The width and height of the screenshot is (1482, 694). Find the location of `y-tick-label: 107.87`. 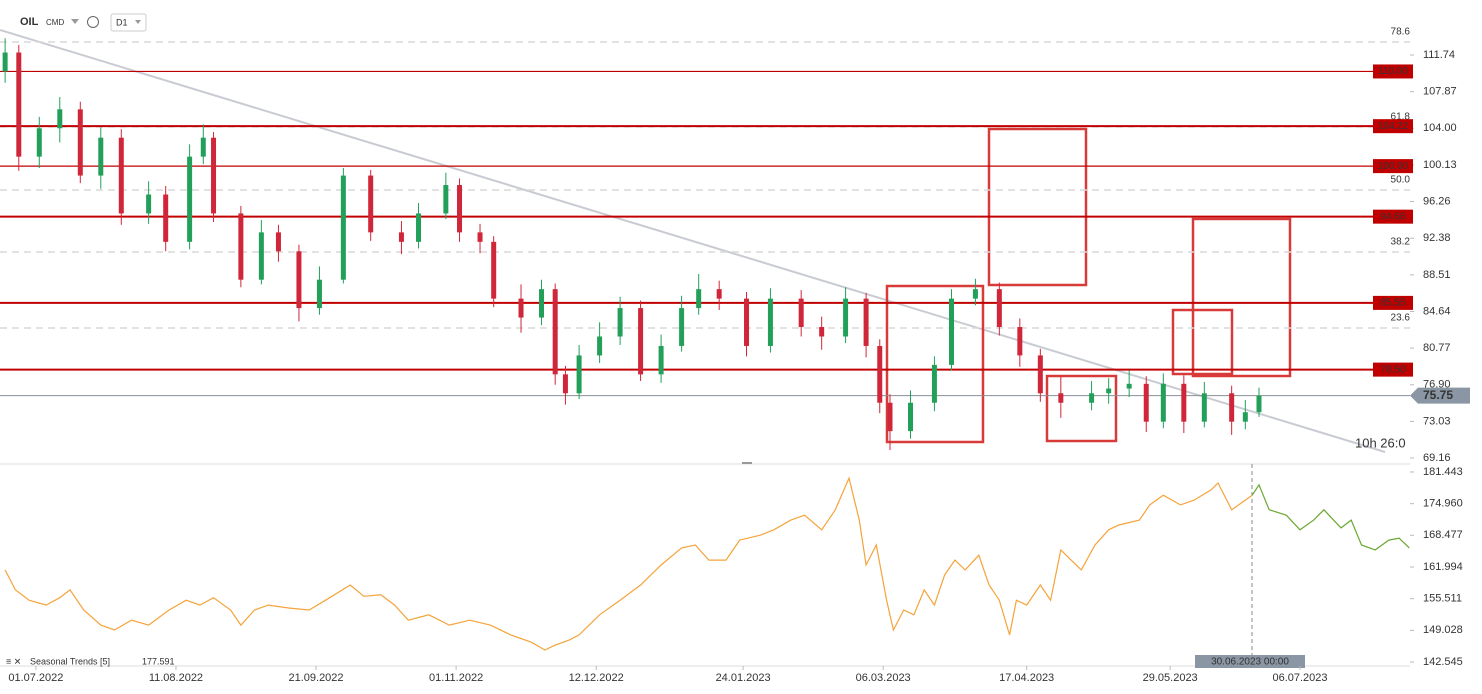

y-tick-label: 107.87 is located at coordinates (1440, 92).